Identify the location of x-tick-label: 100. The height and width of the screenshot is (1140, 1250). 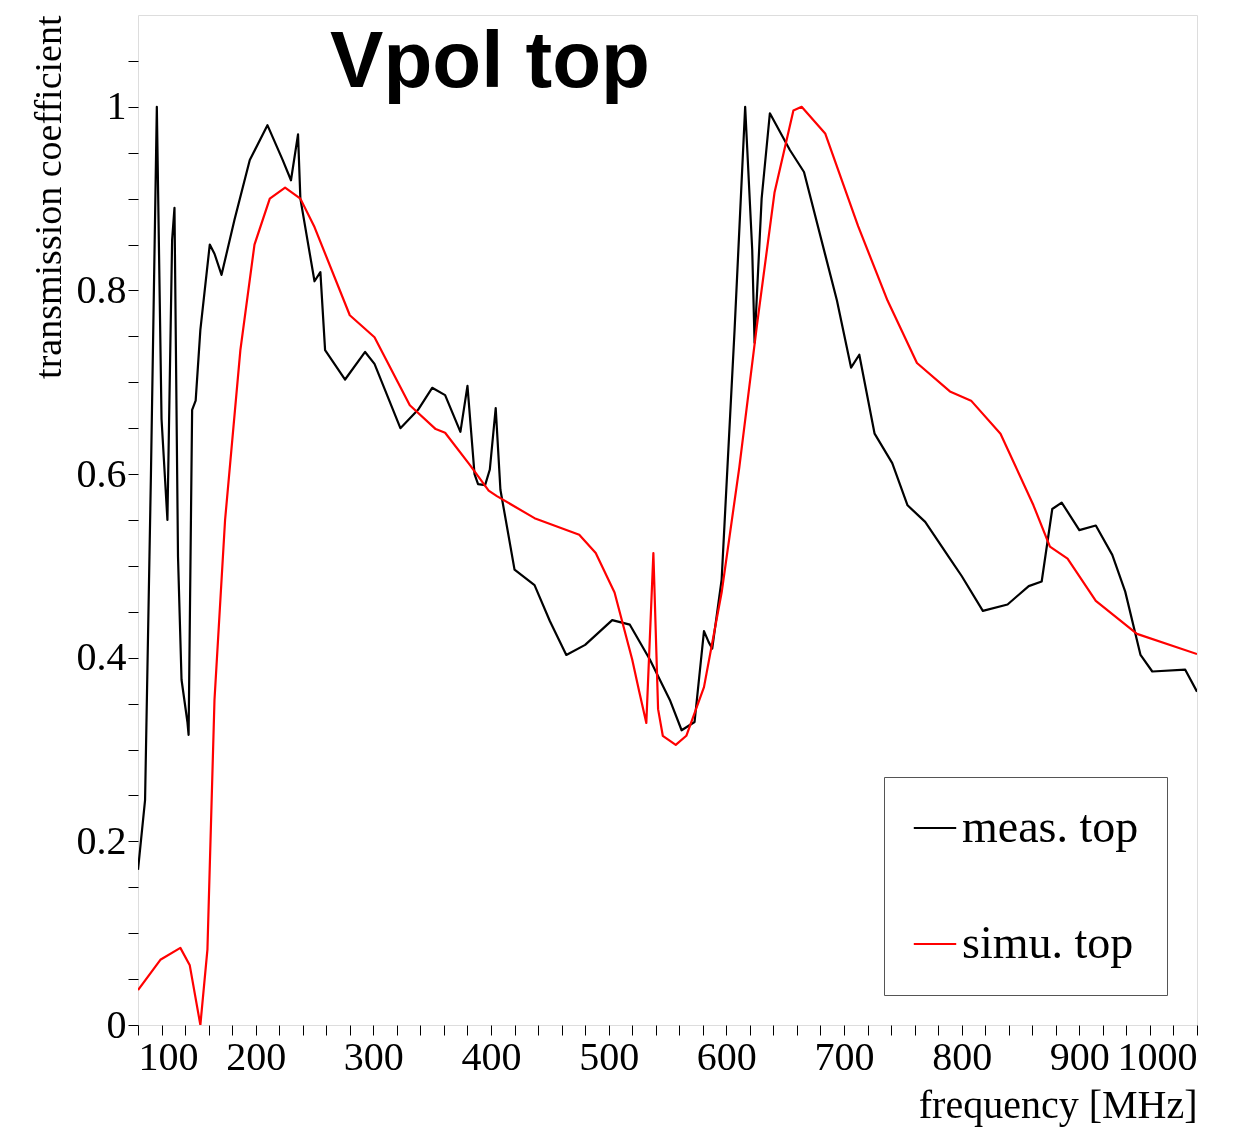
(168, 1056).